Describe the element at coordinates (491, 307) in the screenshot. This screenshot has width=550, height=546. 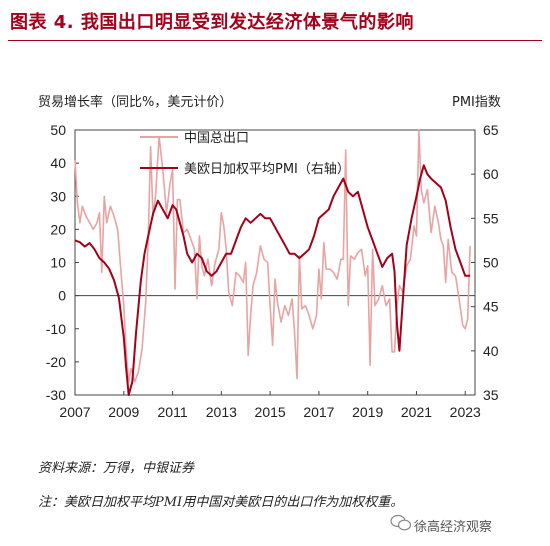
I see `y-right-tick-label: 45` at that location.